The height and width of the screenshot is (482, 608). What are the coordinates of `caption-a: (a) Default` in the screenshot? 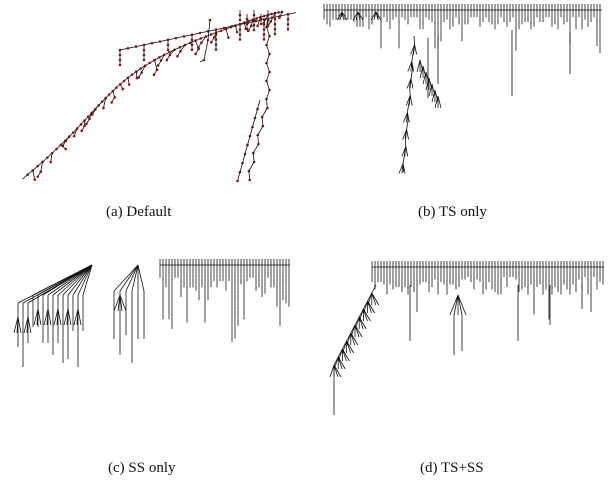 It's located at (139, 212).